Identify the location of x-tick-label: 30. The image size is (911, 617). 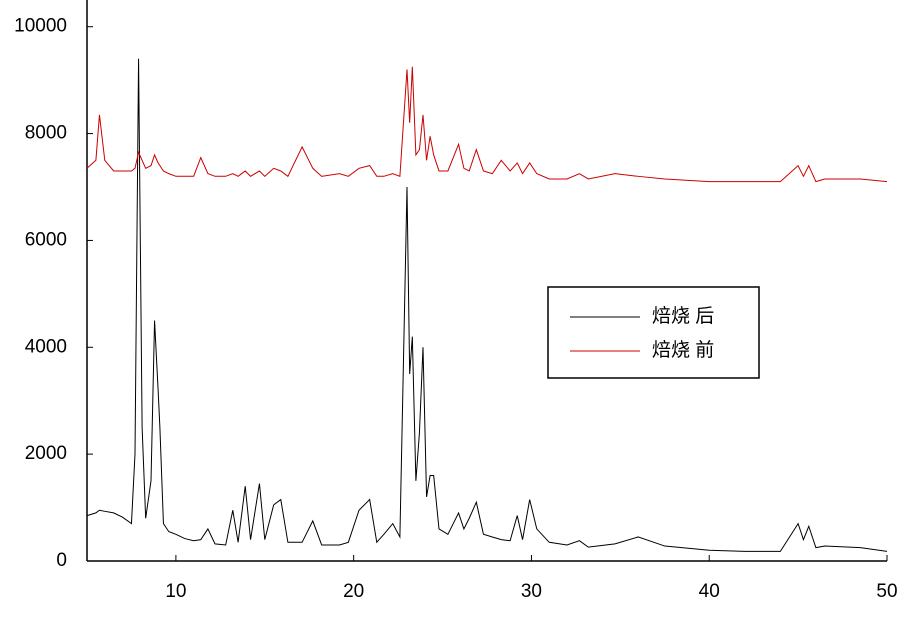
(531, 591).